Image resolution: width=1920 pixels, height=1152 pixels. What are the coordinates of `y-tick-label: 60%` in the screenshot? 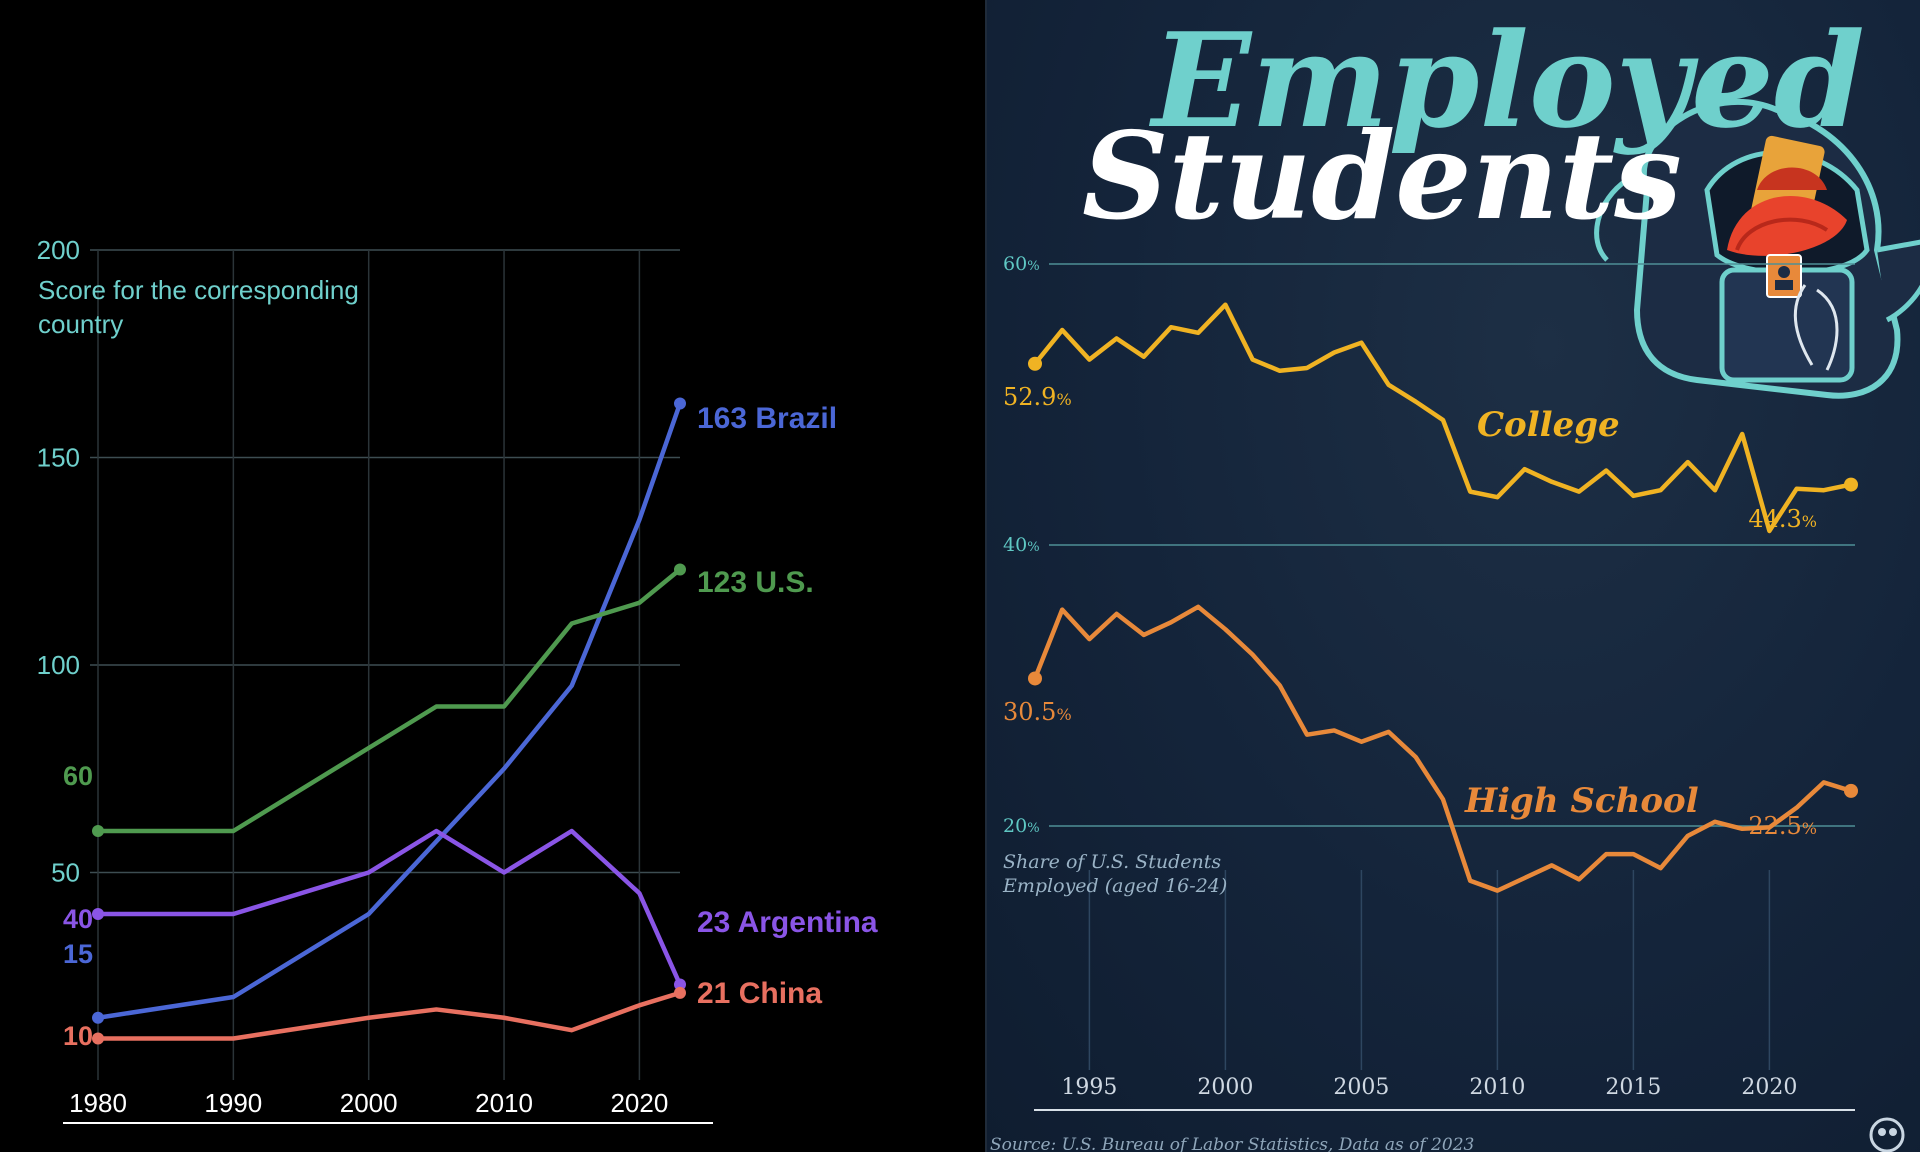 It's located at (1021, 264).